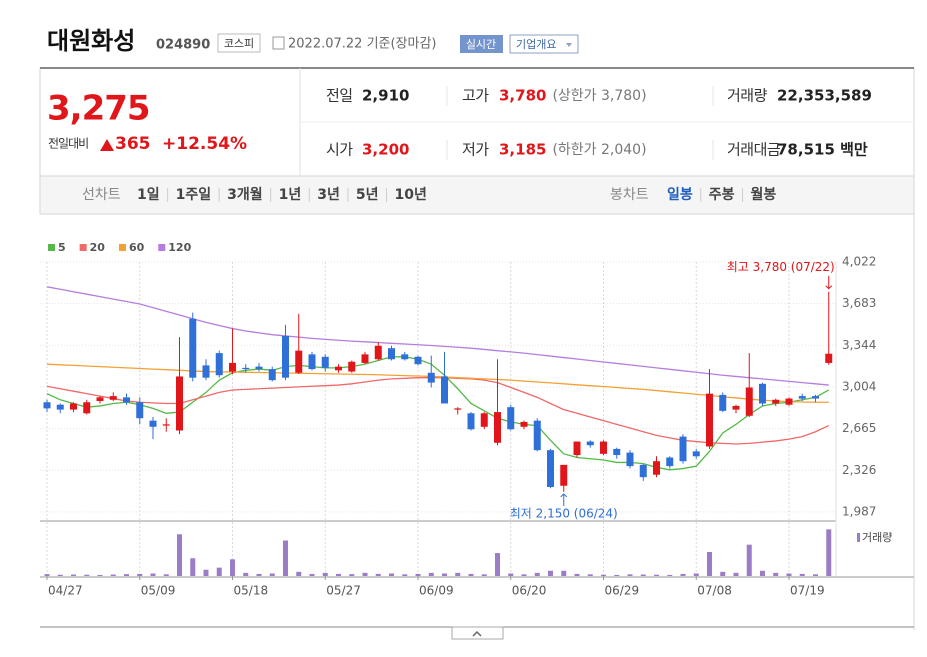  I want to click on tab: 일봉, so click(680, 195).